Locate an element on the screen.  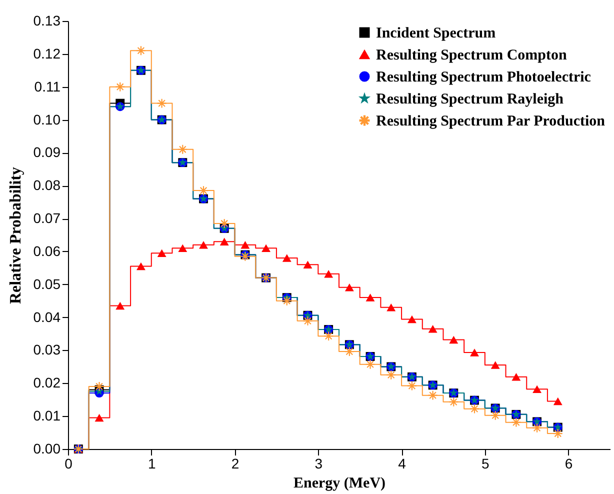
x-tick-label: 3 is located at coordinates (318, 464).